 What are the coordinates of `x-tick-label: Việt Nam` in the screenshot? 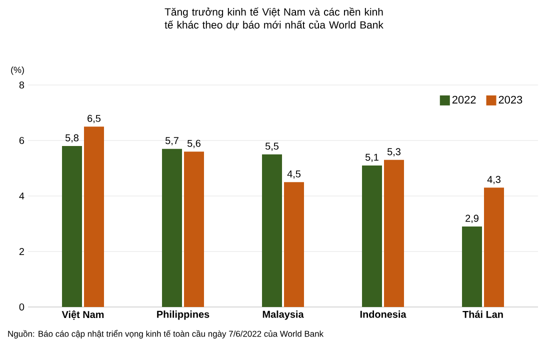 It's located at (83, 315).